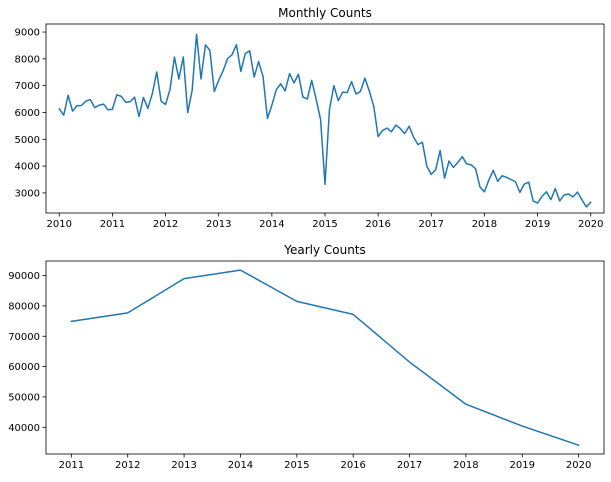  What do you see at coordinates (27, 86) in the screenshot?
I see `y-tick-label: 7000` at bounding box center [27, 86].